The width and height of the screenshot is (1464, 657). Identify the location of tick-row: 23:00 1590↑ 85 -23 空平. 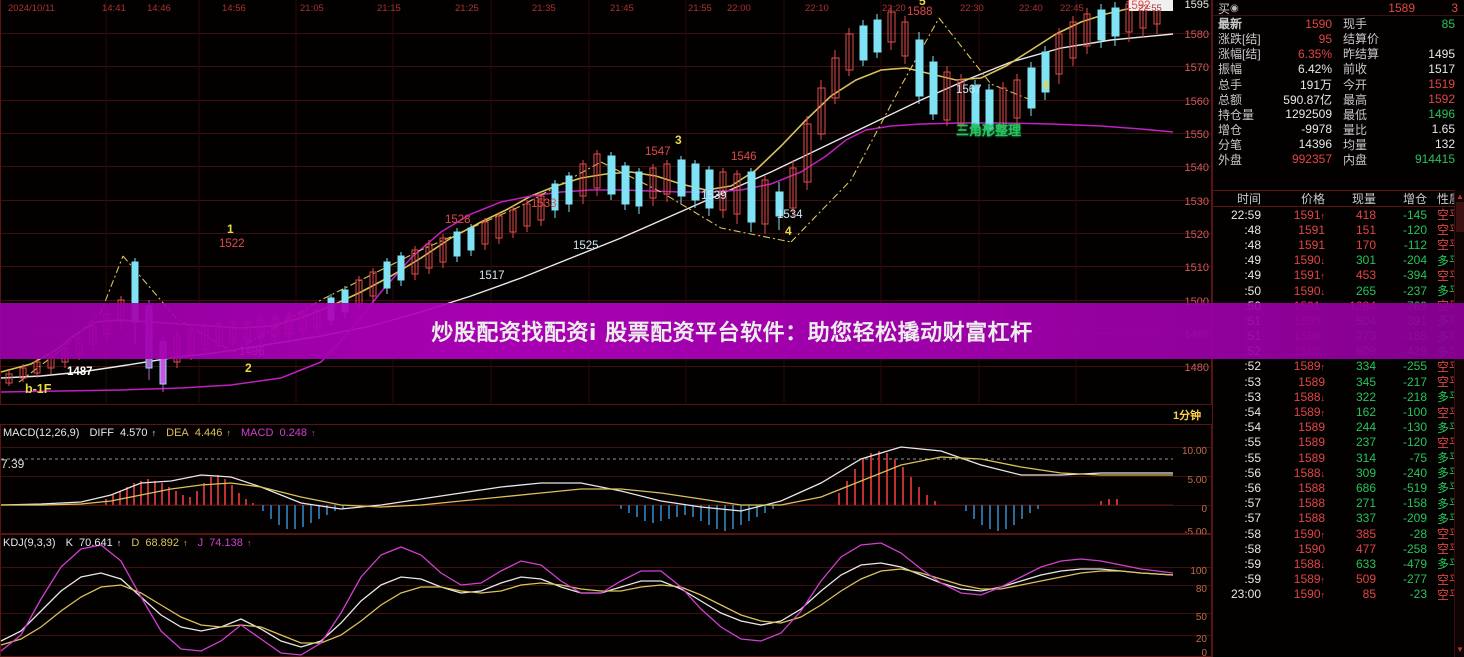
(1338, 594).